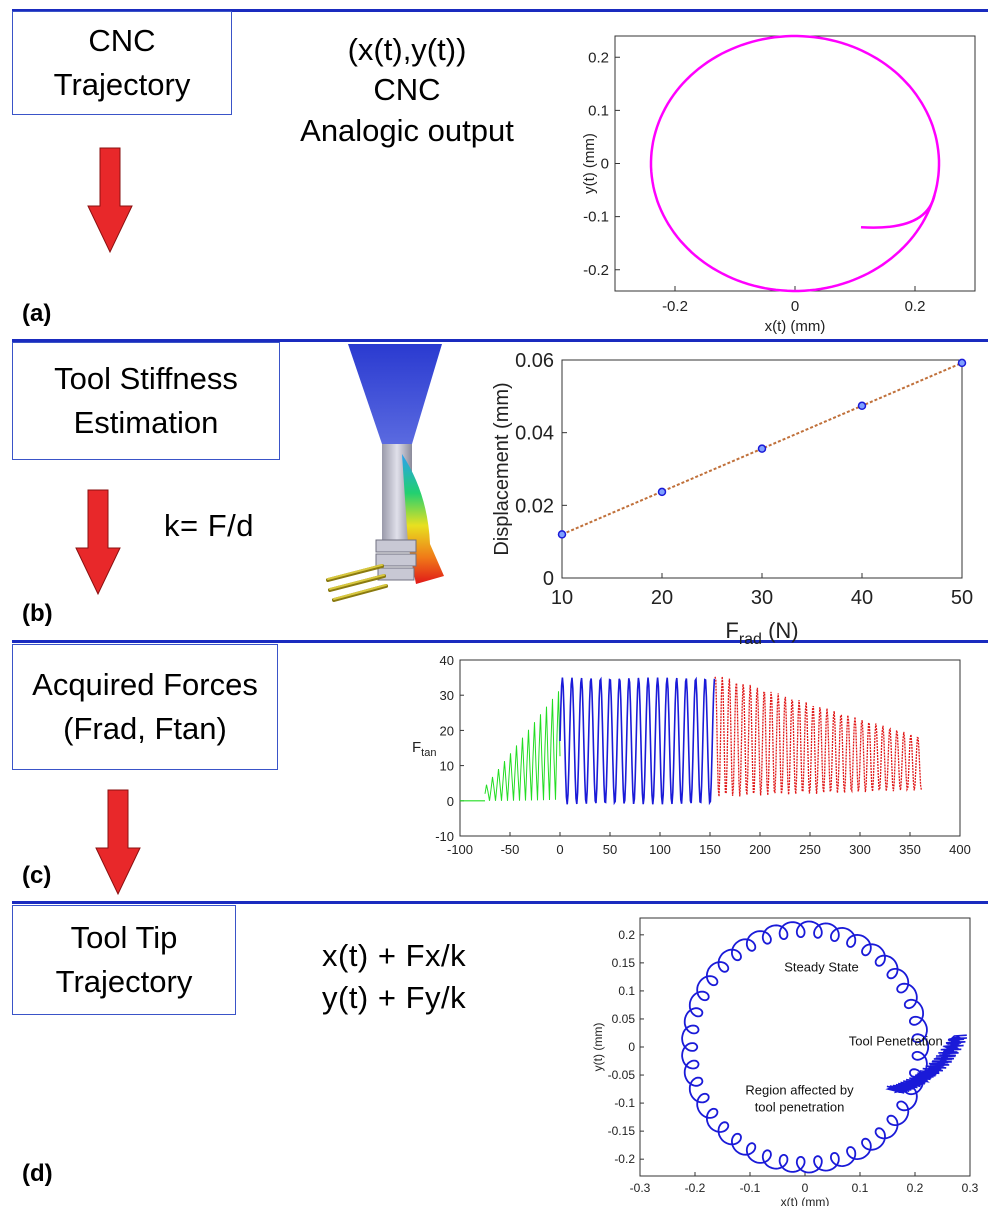 The width and height of the screenshot is (989, 1206). Describe the element at coordinates (146, 401) in the screenshot. I see `step-box-tool-stiffness: Tool Stiffness Estimation` at that location.